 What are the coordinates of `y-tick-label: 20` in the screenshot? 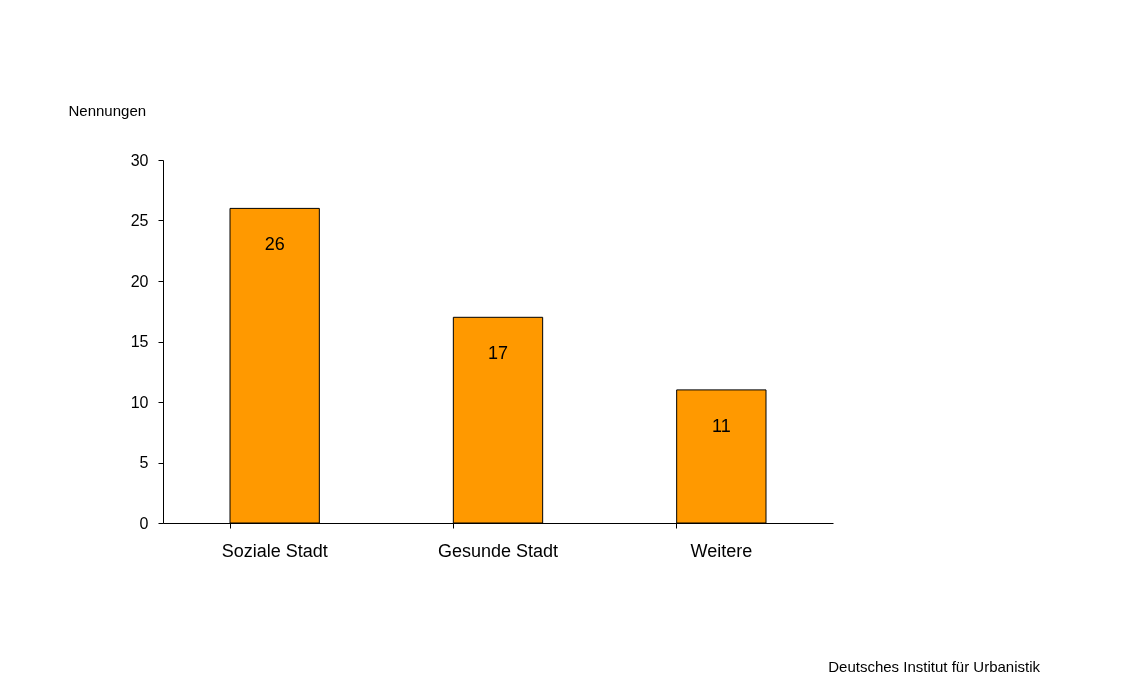 It's located at (139, 281).